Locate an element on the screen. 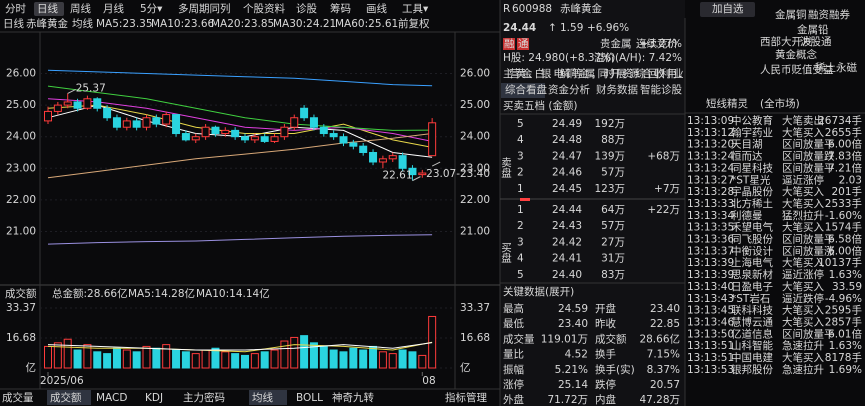  toolbar-tab: 日线 is located at coordinates (47, 8).